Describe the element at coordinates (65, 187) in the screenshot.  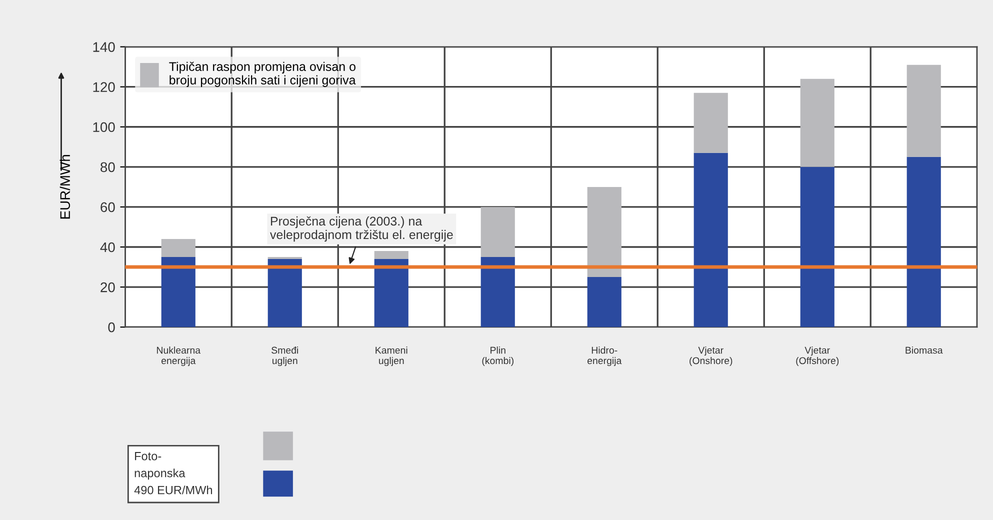
I see `y-axis-title: EUR/MWh` at that location.